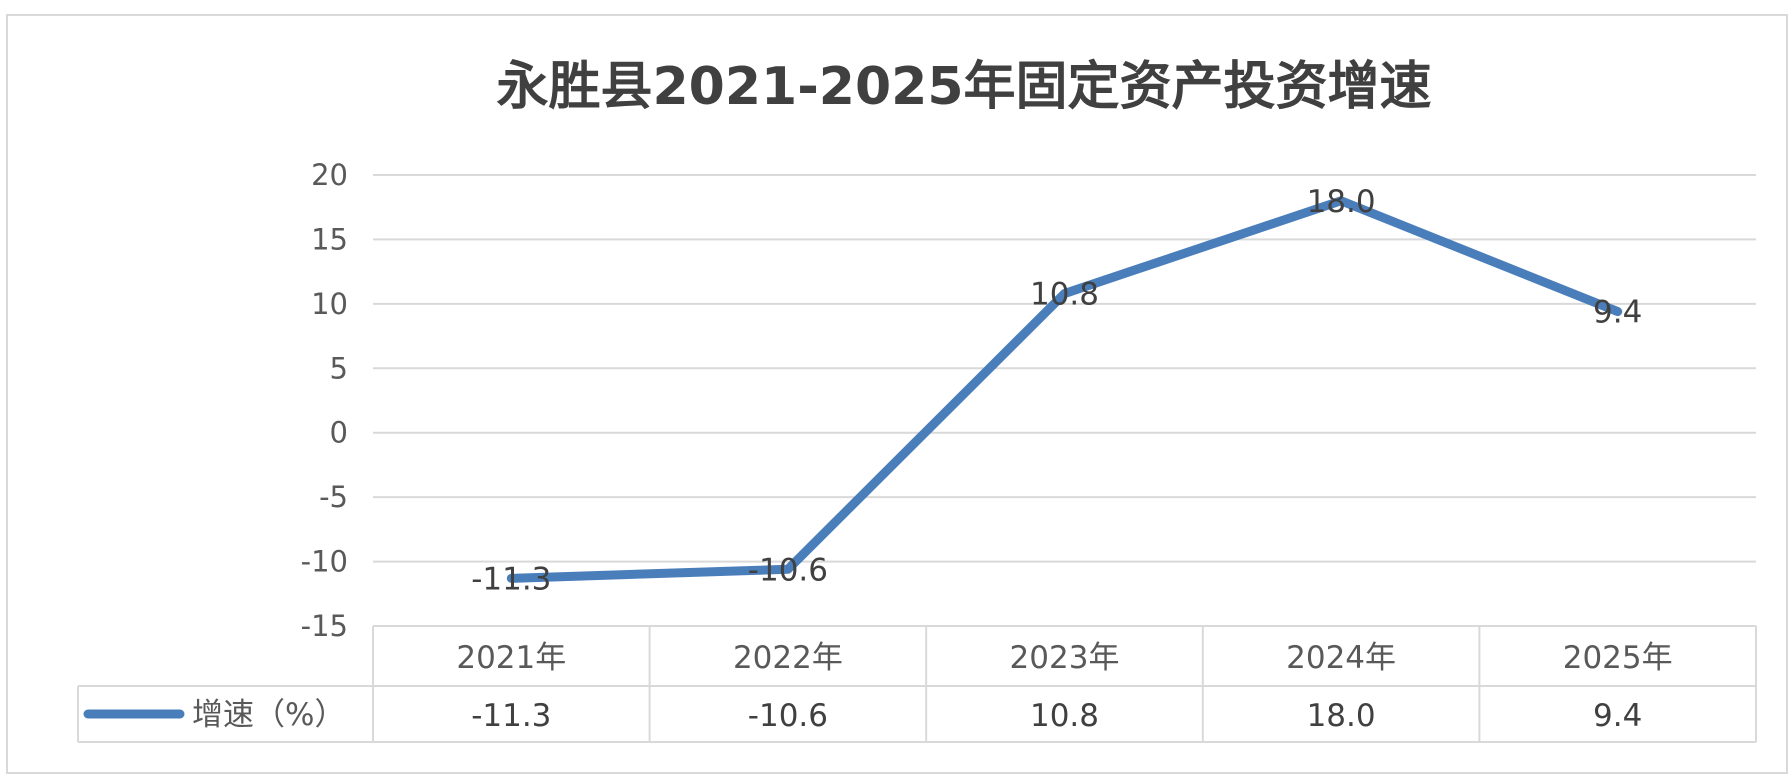  What do you see at coordinates (324, 626) in the screenshot?
I see `y-tick-label: -15` at bounding box center [324, 626].